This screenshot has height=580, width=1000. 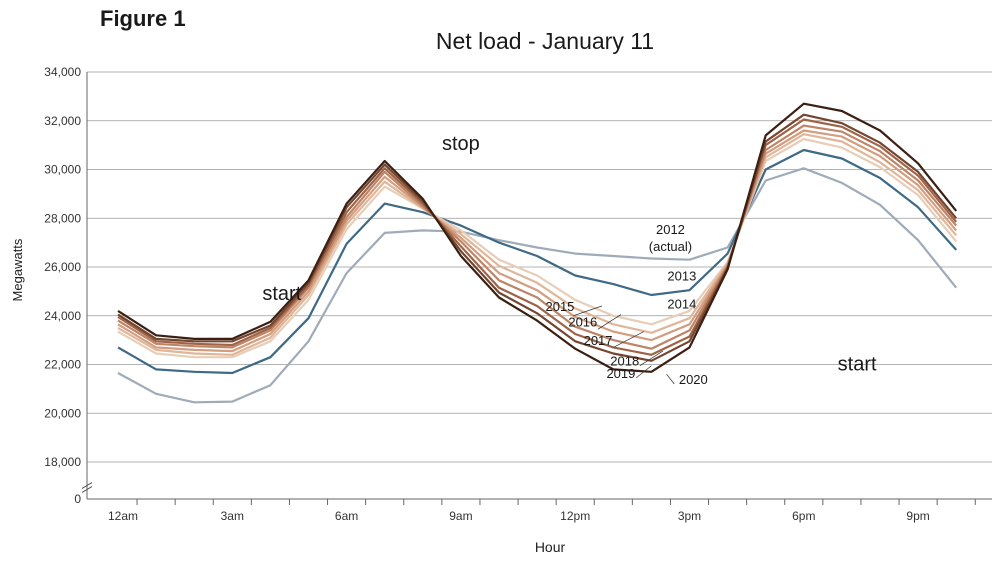 I want to click on y-tick-label: 22,000, so click(x=62, y=365).